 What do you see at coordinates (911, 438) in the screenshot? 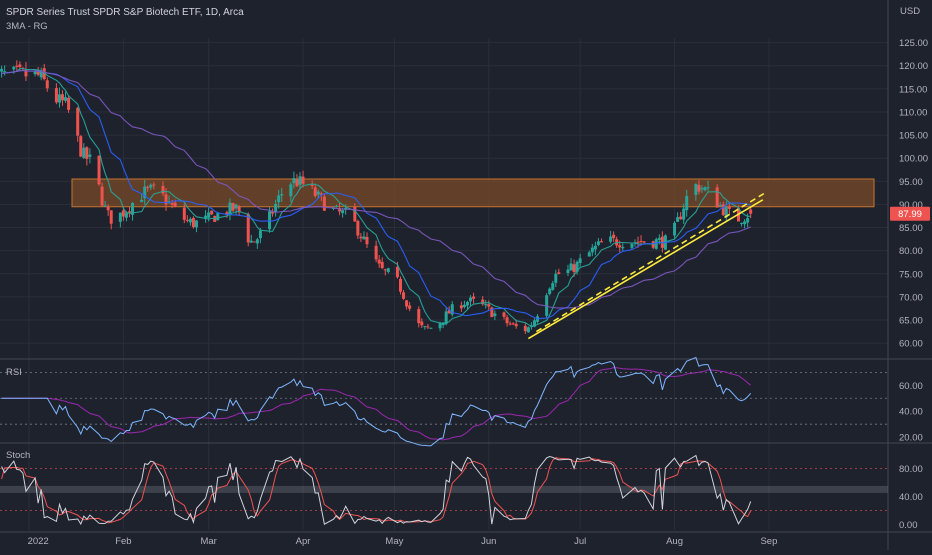
I see `rsi-tick-0: 20.00` at bounding box center [911, 438].